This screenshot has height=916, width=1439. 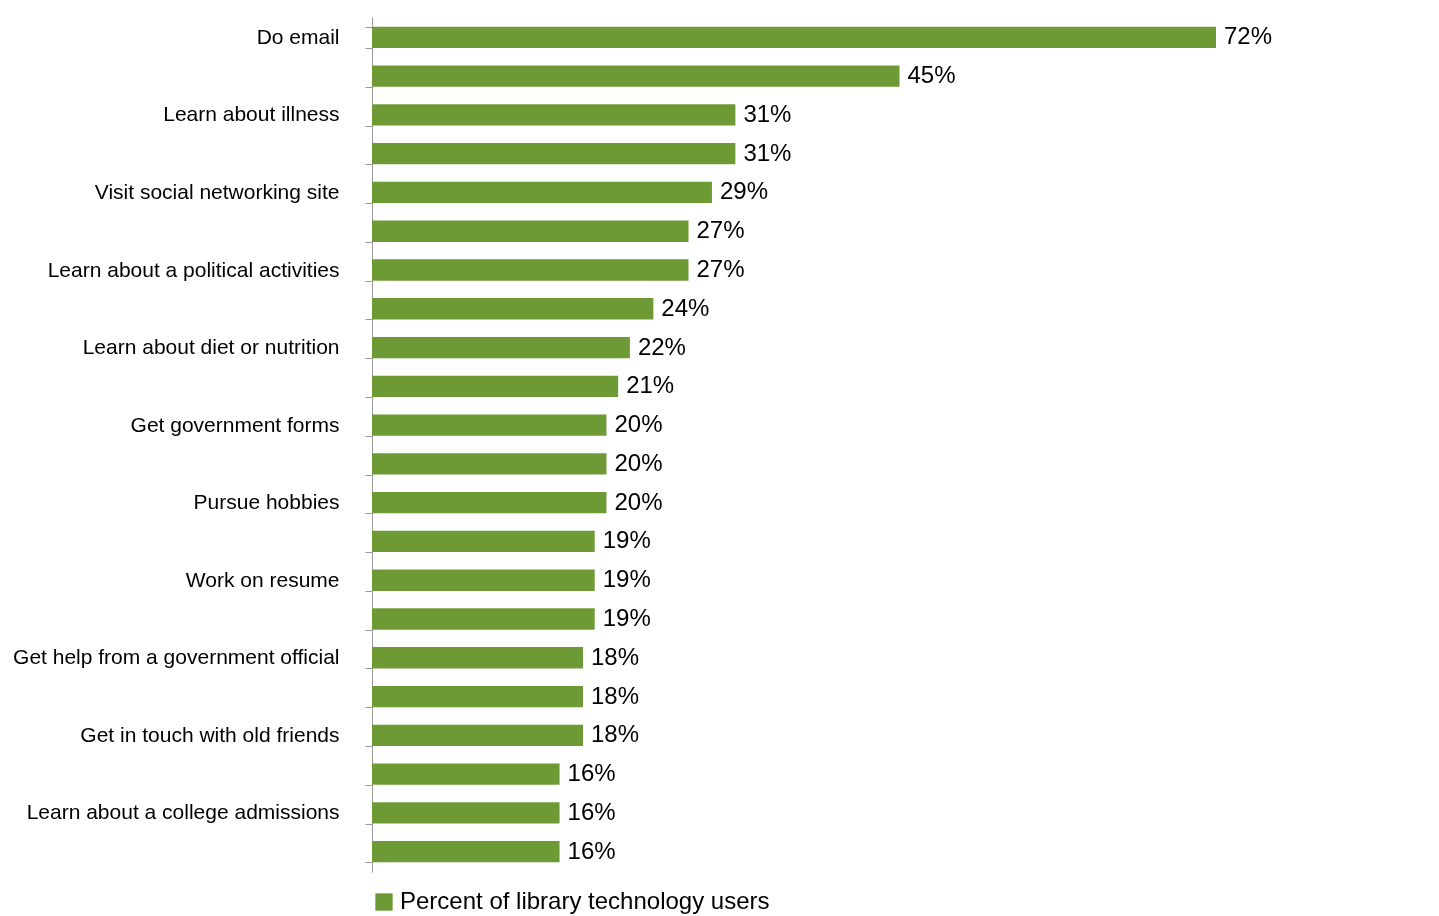 I want to click on data-label: 29%, so click(x=743, y=191).